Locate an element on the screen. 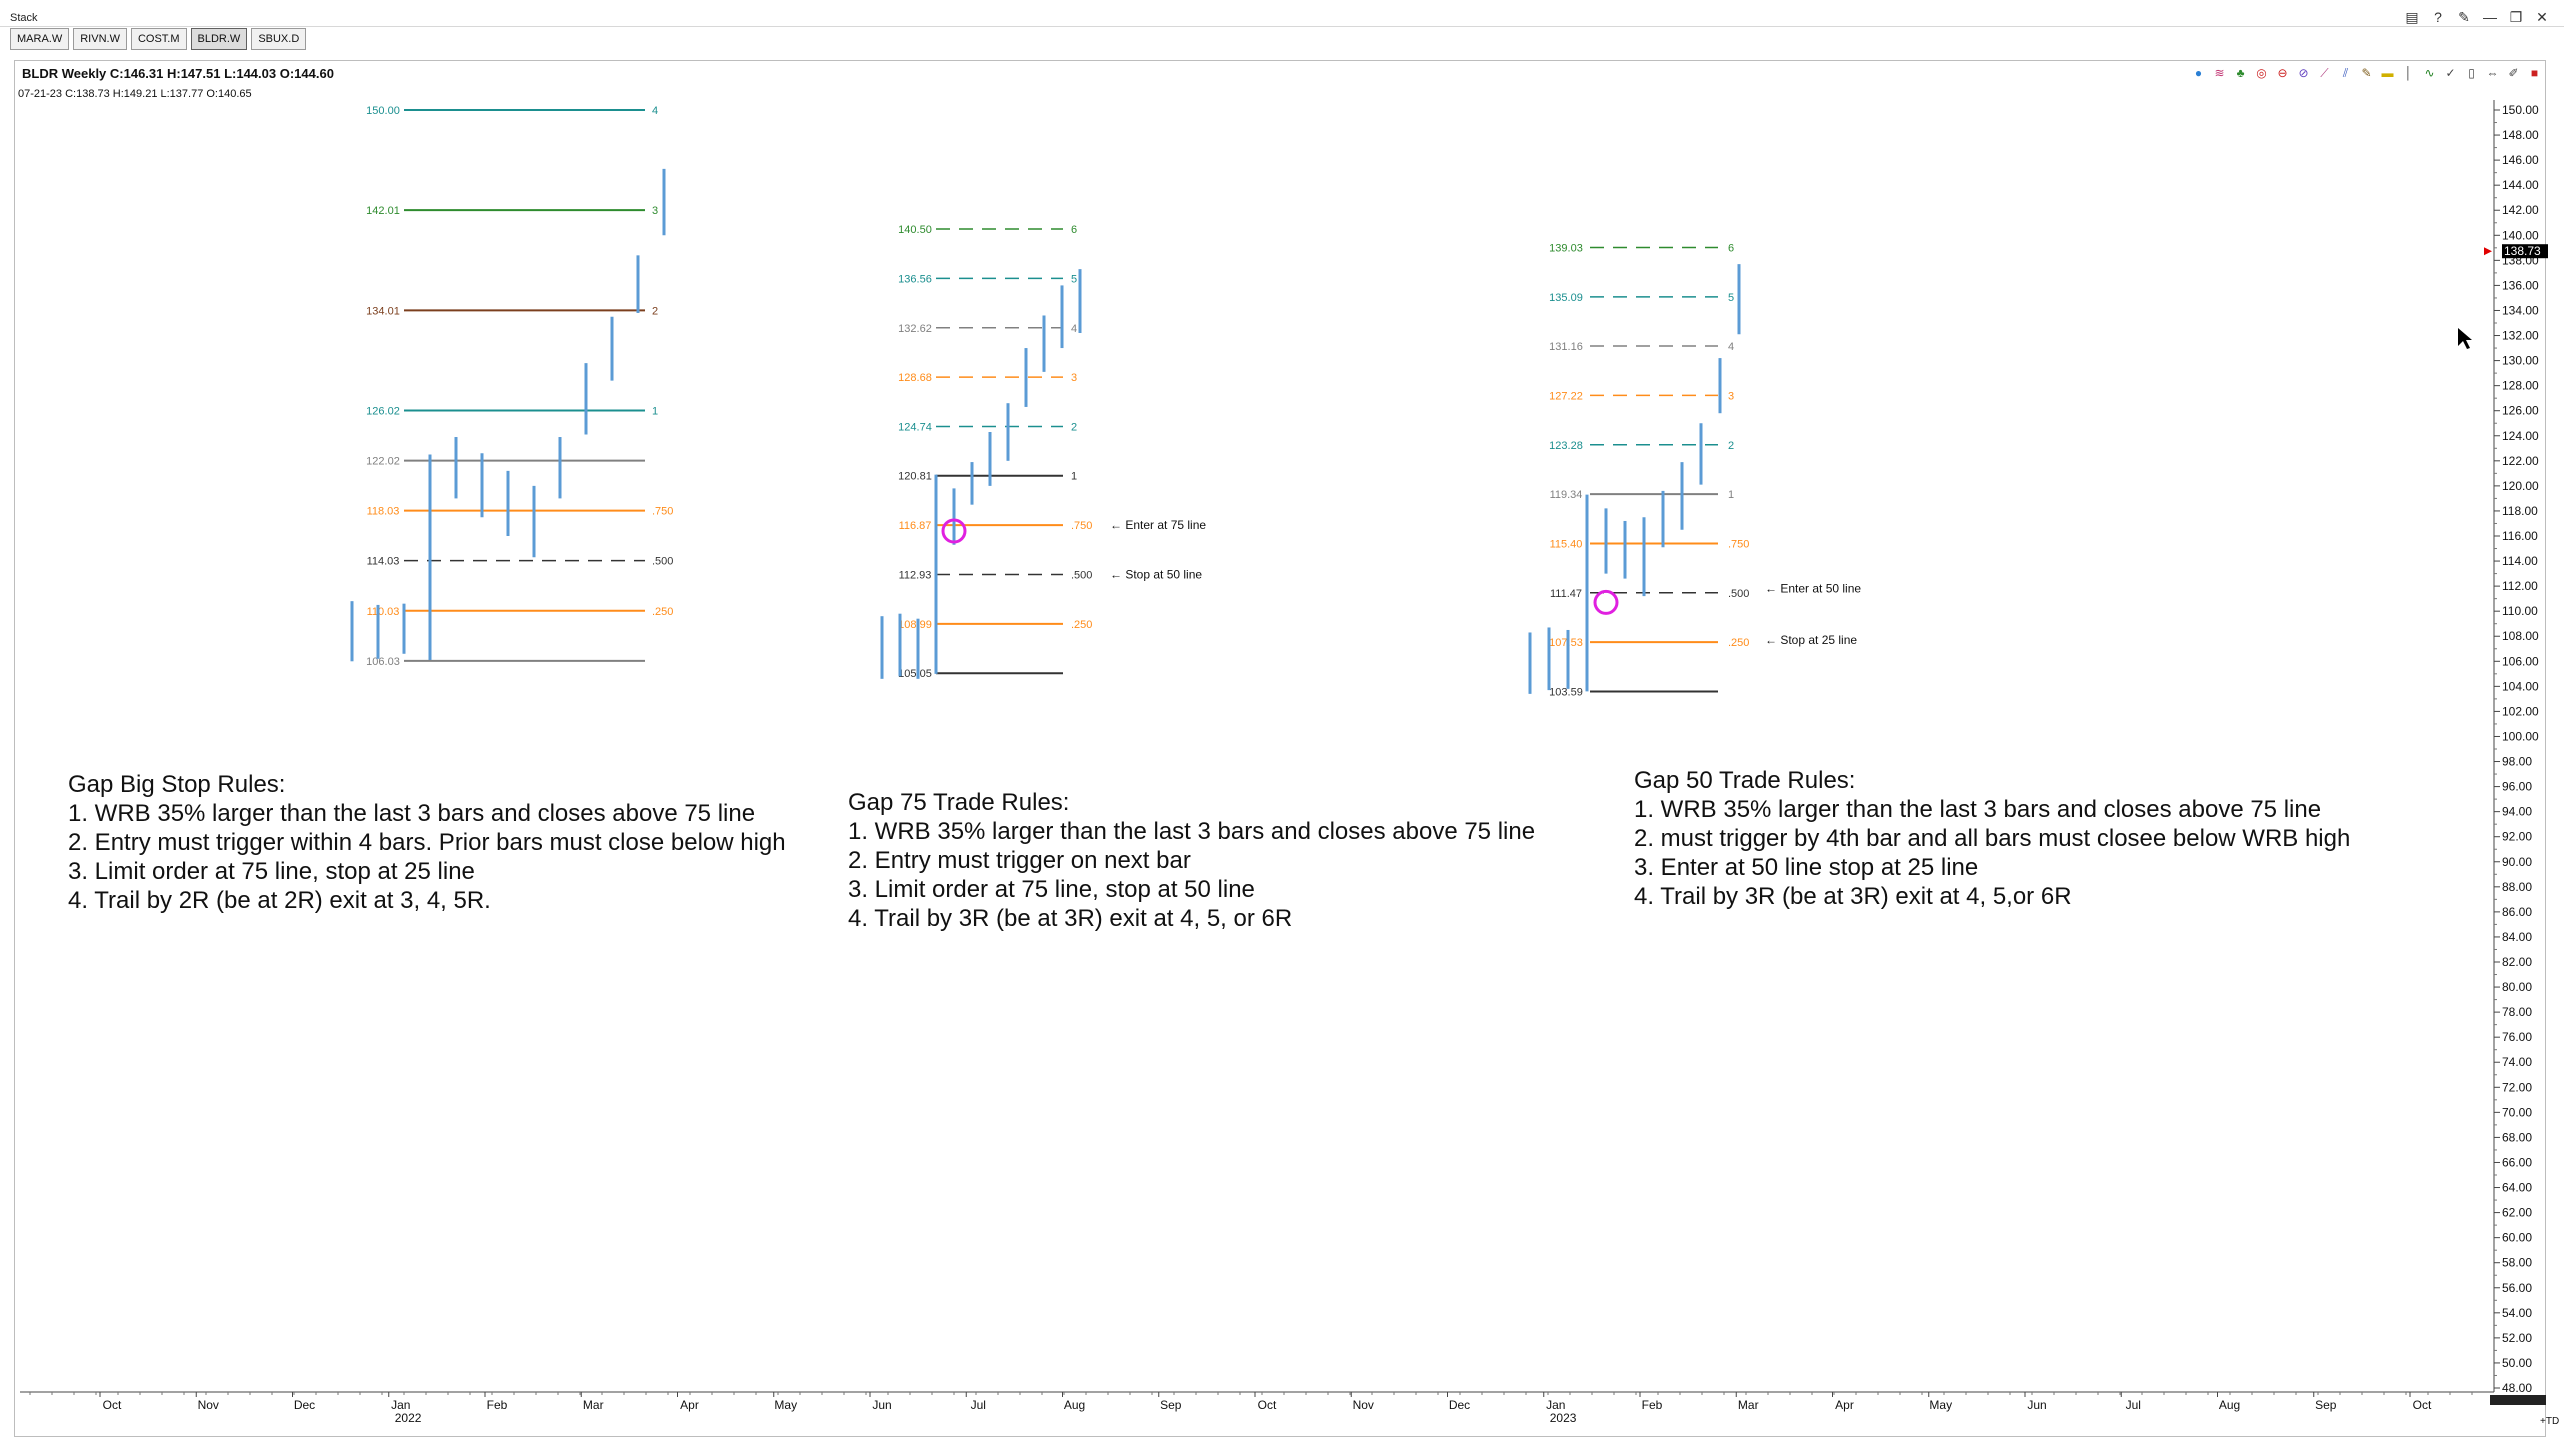  fib-level-price-label: 150.00 is located at coordinates (383, 111).